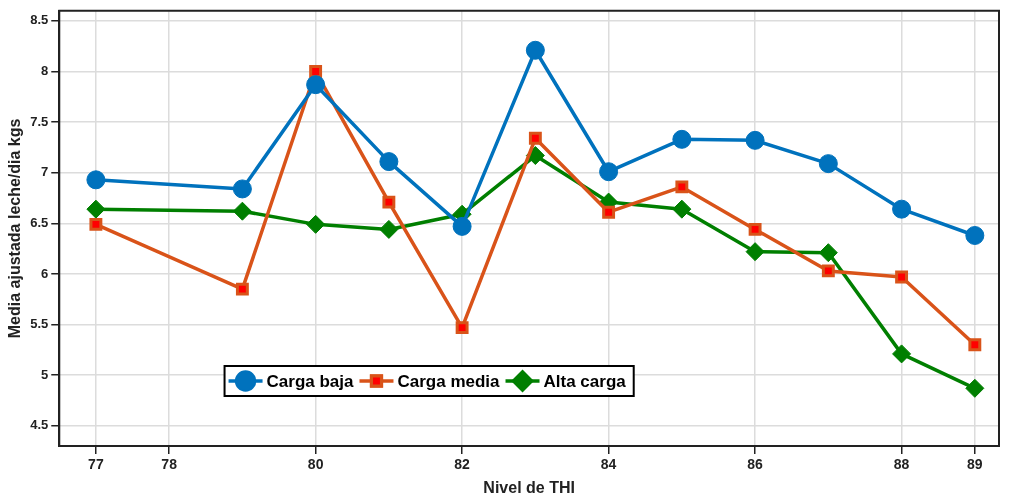 The width and height of the screenshot is (1009, 500). I want to click on y-tick-label: 7, so click(45, 172).